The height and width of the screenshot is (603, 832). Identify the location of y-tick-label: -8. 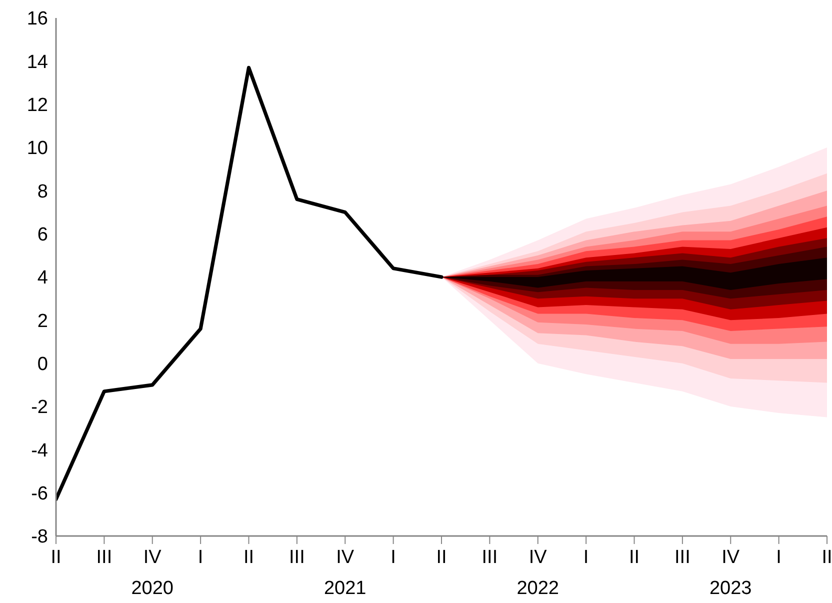
(39, 537).